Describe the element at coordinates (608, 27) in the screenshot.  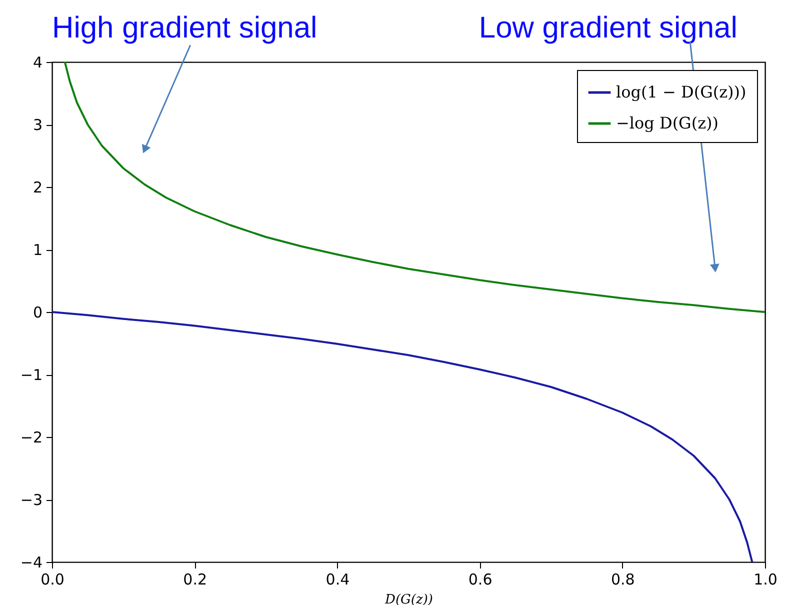
I see `annotation: Low gradient signal` at that location.